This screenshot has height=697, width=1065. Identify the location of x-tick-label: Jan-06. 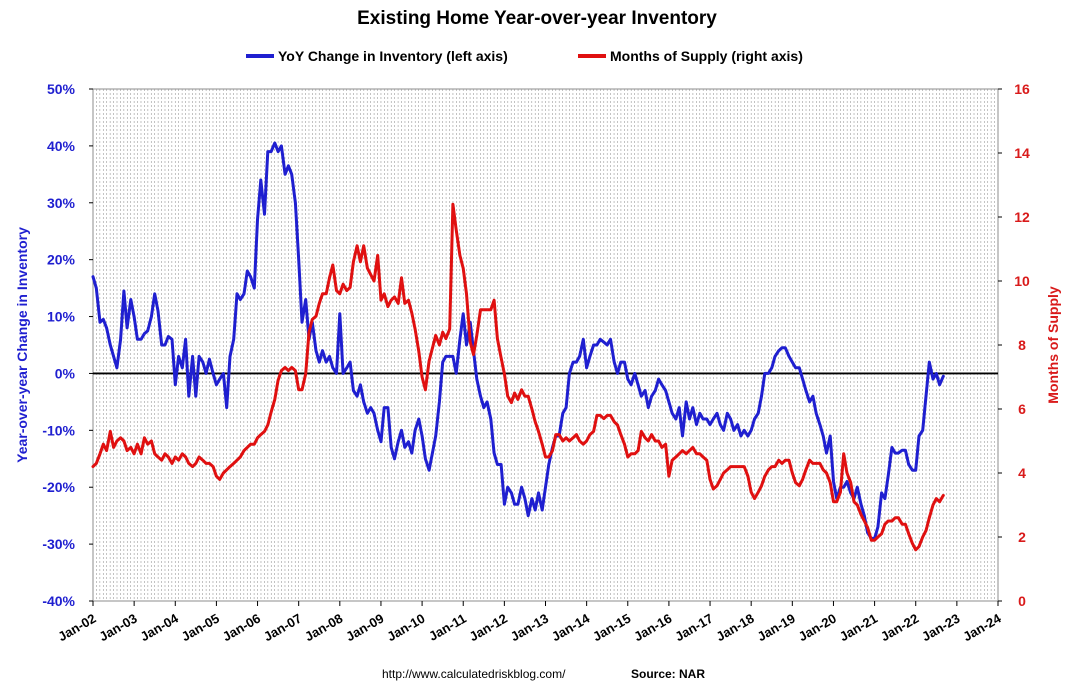
(241, 628).